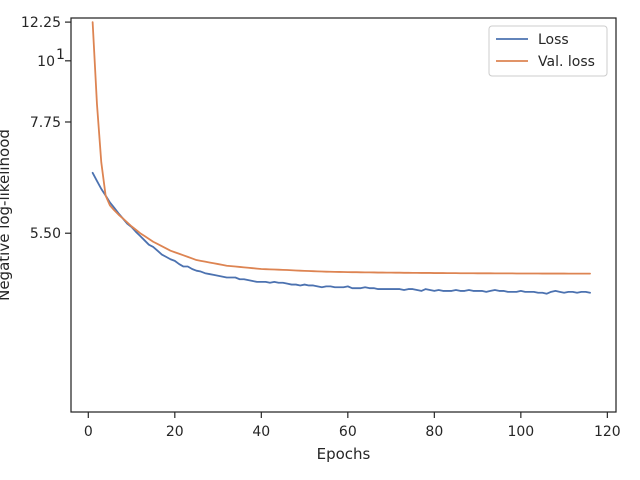 Image resolution: width=640 pixels, height=480 pixels. What do you see at coordinates (520, 432) in the screenshot?
I see `x-tick-label: 100` at bounding box center [520, 432].